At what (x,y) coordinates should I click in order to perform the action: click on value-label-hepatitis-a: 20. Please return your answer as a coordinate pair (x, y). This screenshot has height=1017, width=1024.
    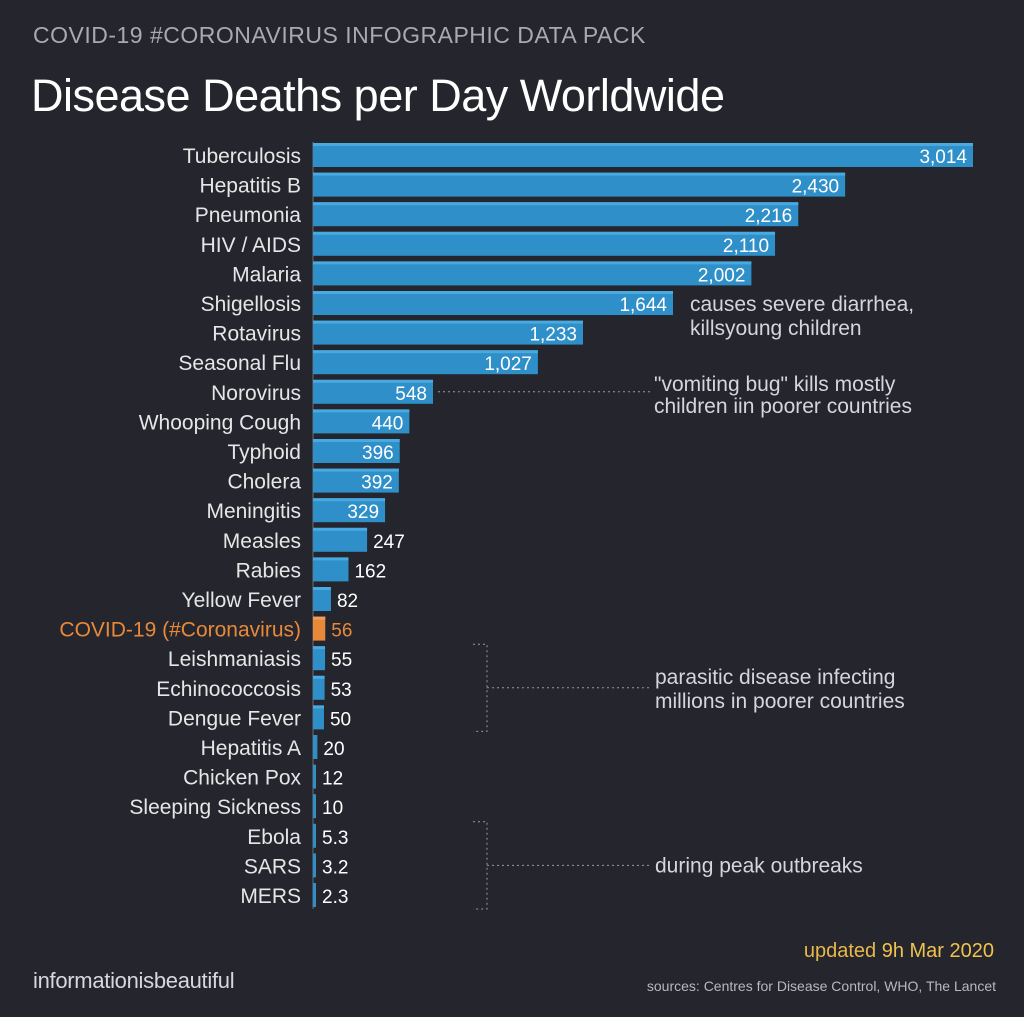
    Looking at the image, I should click on (333, 749).